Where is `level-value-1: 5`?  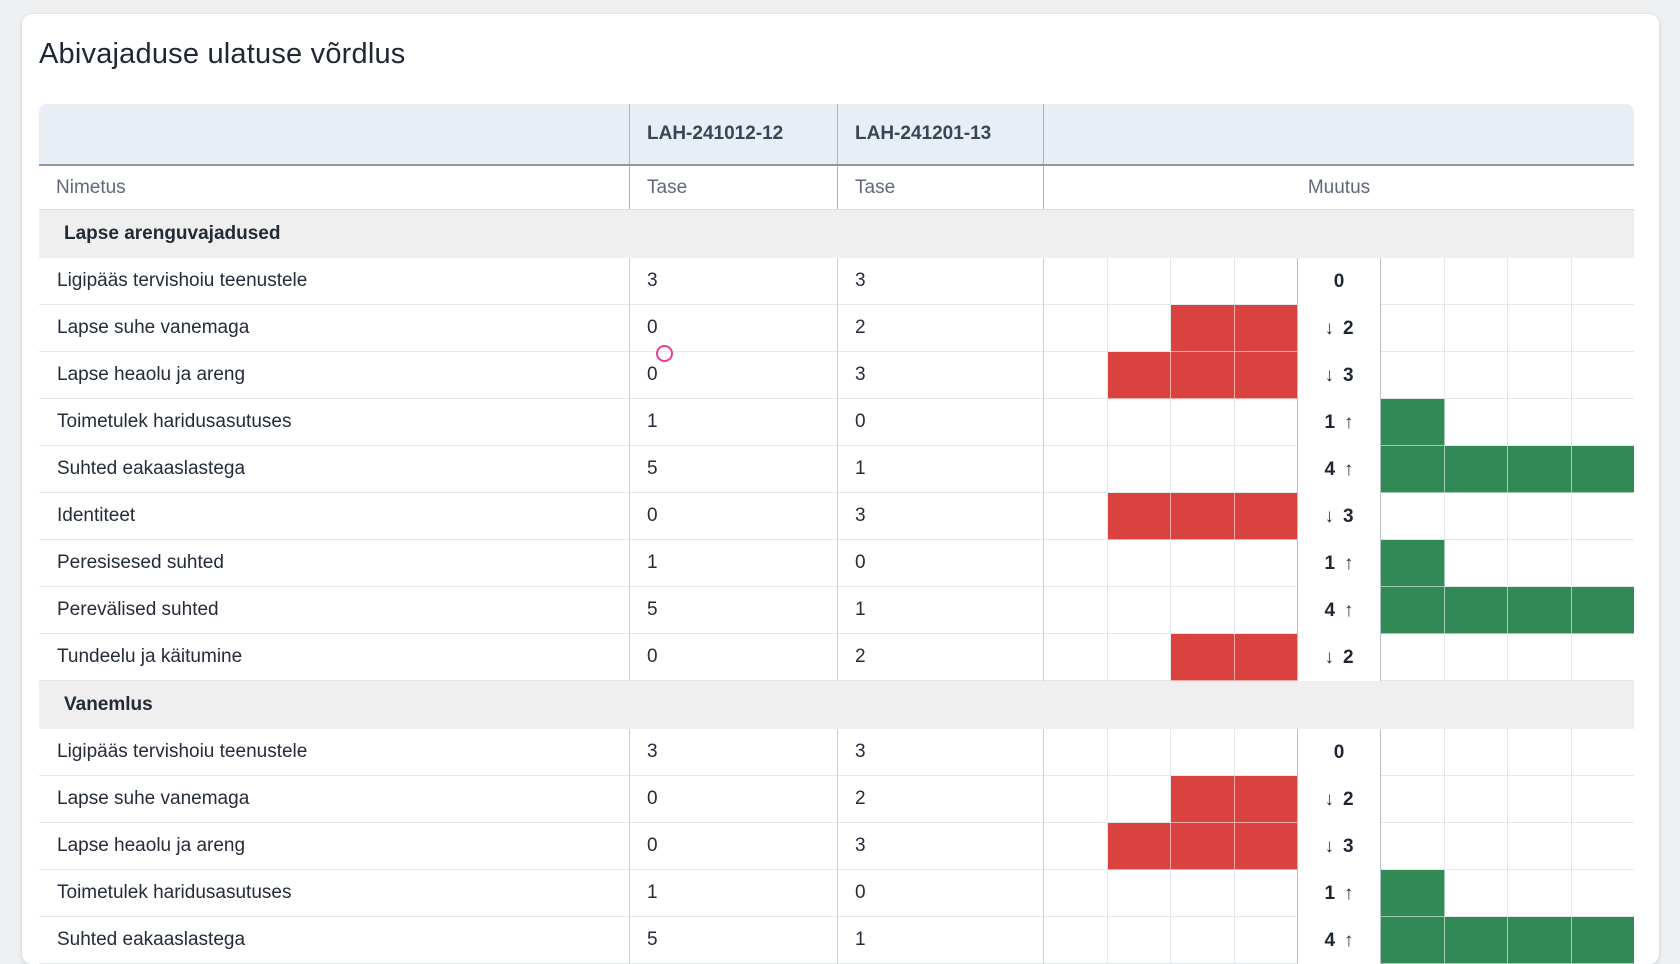
level-value-1: 5 is located at coordinates (733, 610).